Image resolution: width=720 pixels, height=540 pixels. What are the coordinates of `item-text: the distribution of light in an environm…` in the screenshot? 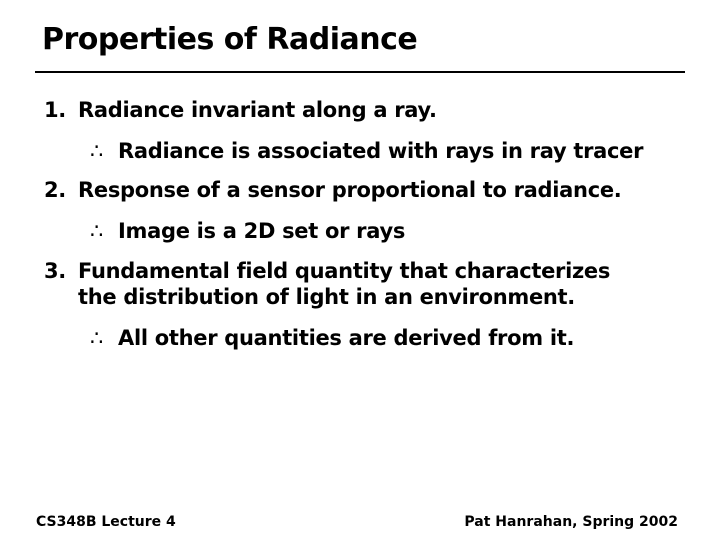 It's located at (326, 297).